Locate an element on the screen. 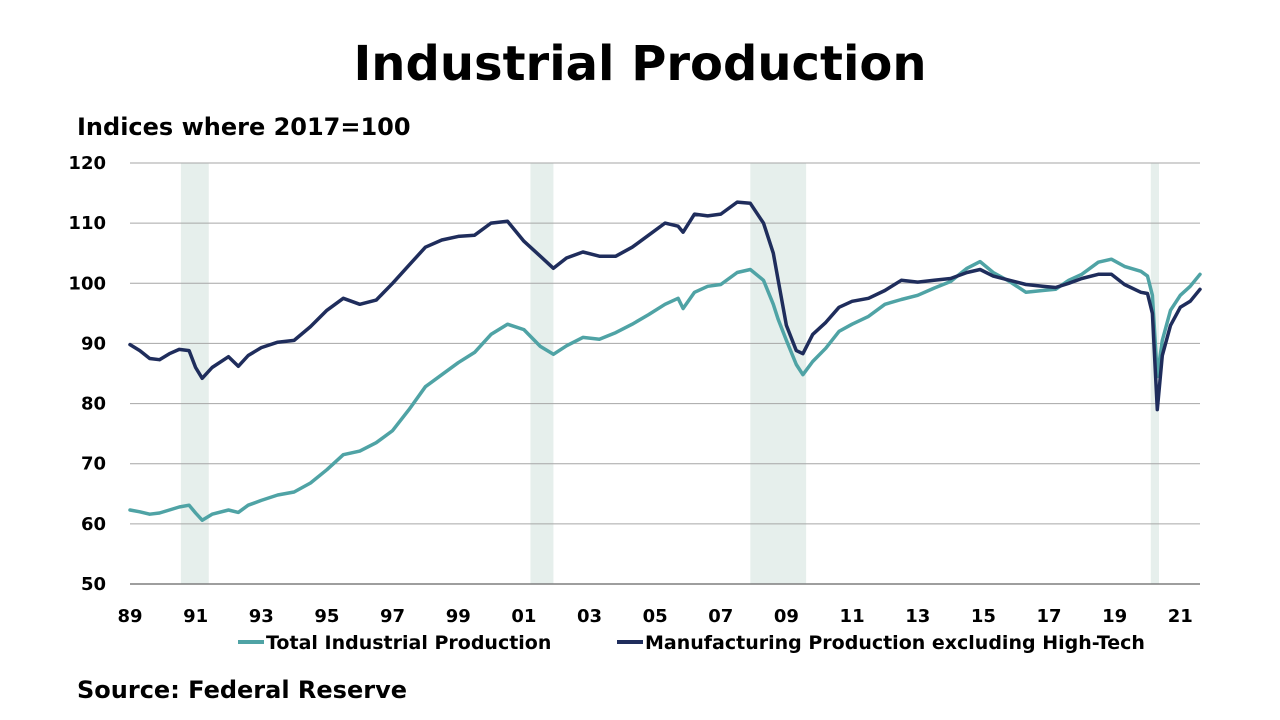 Image resolution: width=1280 pixels, height=720 pixels. x-tick-label-03: 03 is located at coordinates (589, 616).